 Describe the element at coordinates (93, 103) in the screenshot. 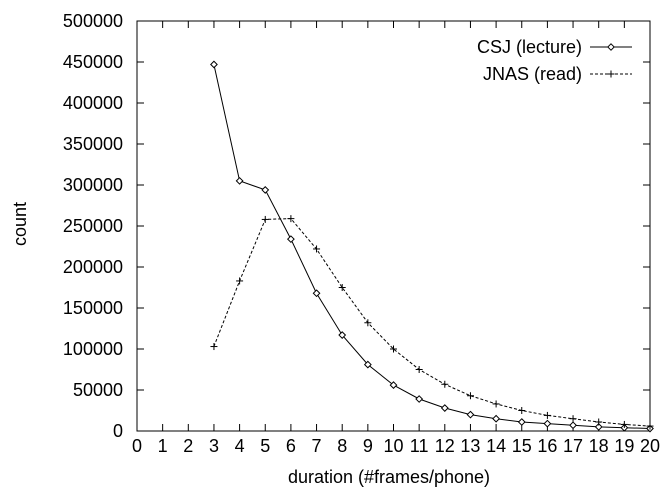

I see `y-tick-label: 400000` at that location.